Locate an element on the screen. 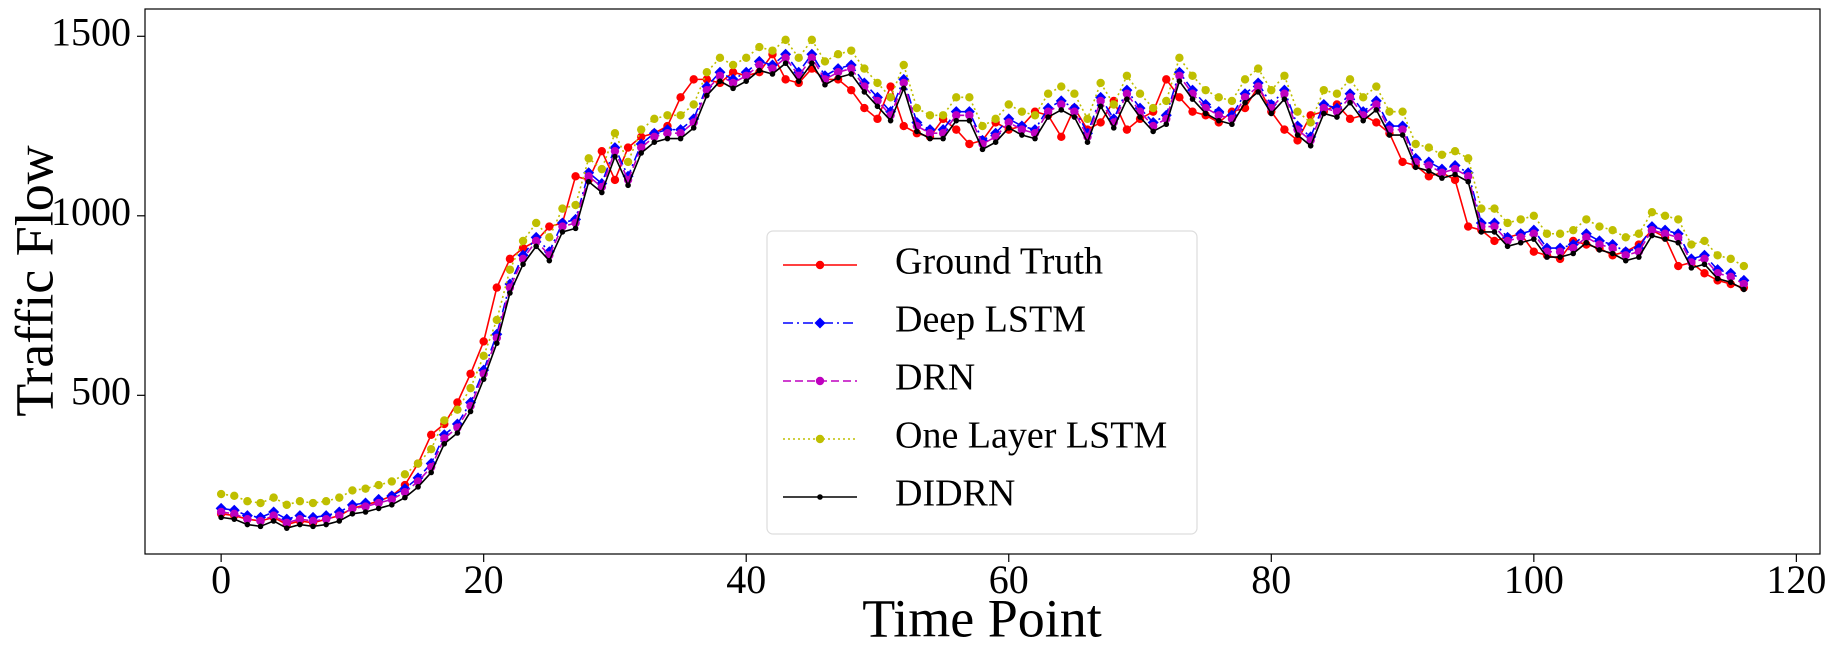  x-tick-label: 20 is located at coordinates (484, 579).